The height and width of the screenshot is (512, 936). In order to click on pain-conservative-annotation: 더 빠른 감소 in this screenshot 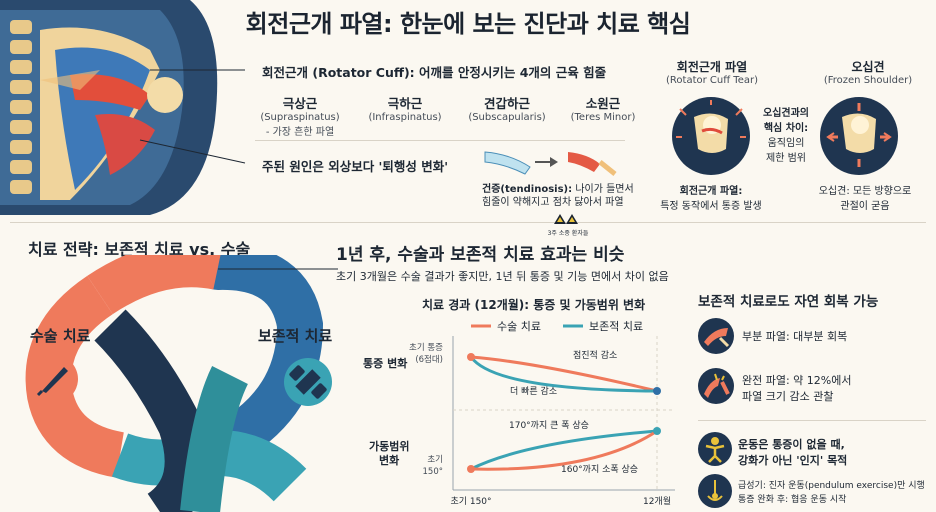, I will do `click(533, 391)`.